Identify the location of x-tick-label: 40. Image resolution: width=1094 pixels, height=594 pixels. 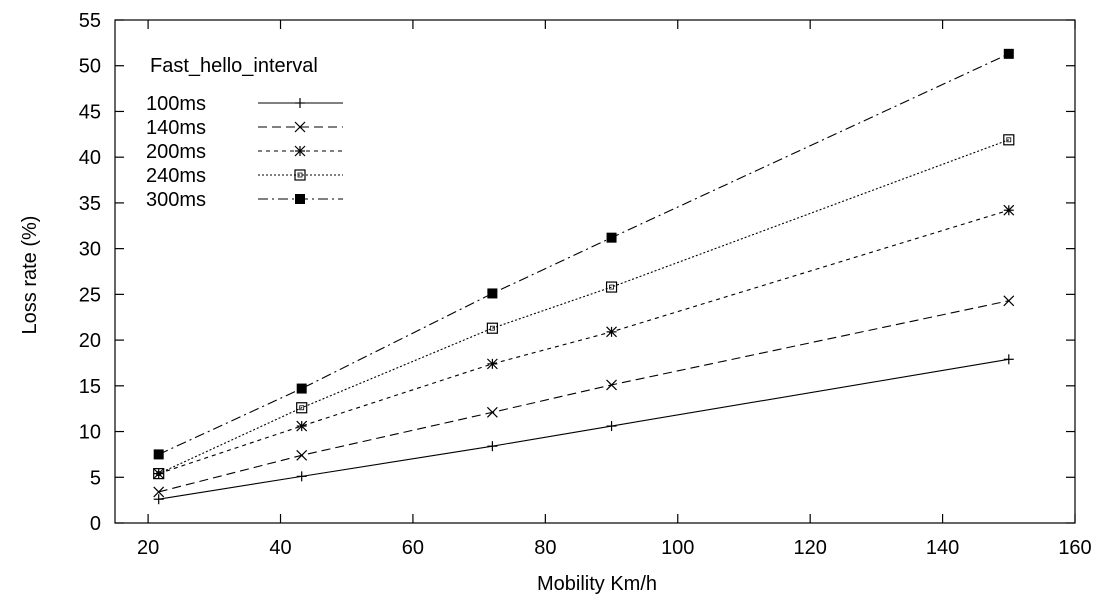
(280, 548).